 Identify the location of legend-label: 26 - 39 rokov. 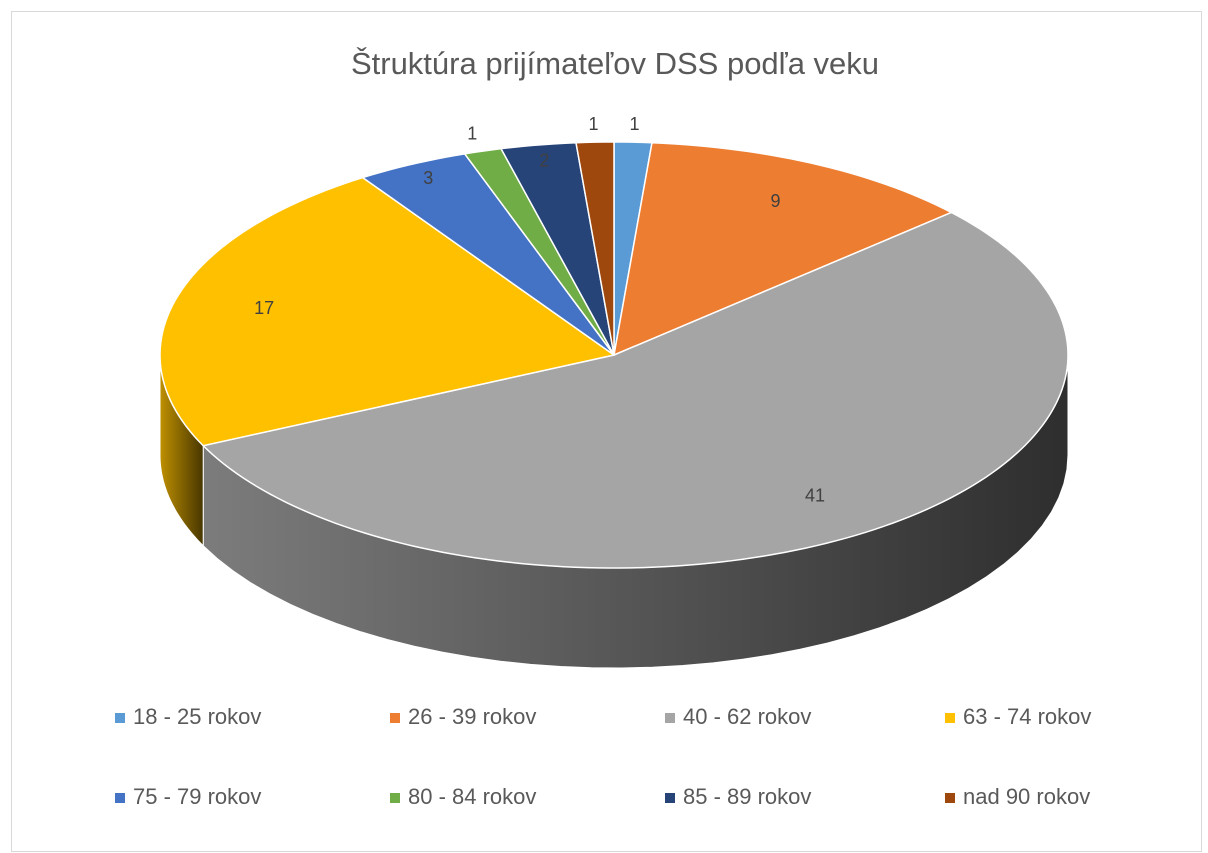
(472, 716).